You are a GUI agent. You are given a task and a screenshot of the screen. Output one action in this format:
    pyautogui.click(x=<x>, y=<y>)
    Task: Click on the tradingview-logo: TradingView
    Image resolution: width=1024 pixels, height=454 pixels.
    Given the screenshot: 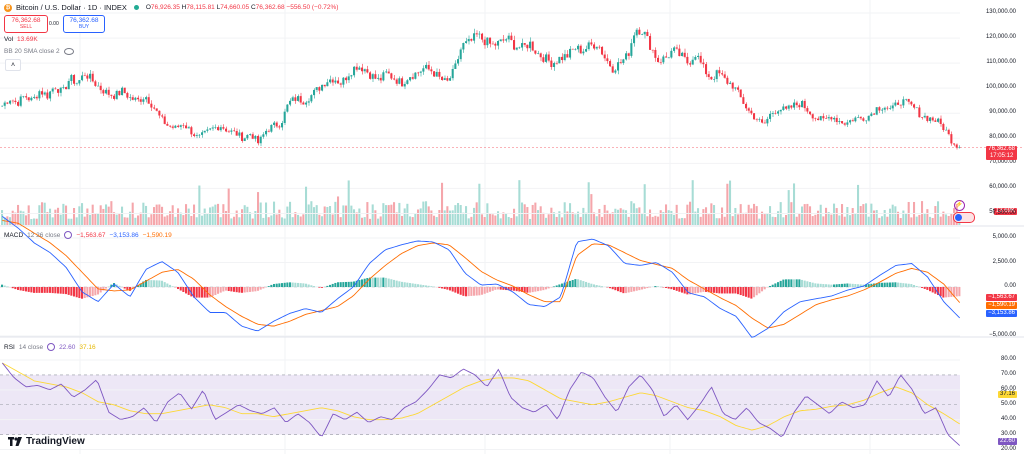 What is the action you would take?
    pyautogui.click(x=46, y=441)
    